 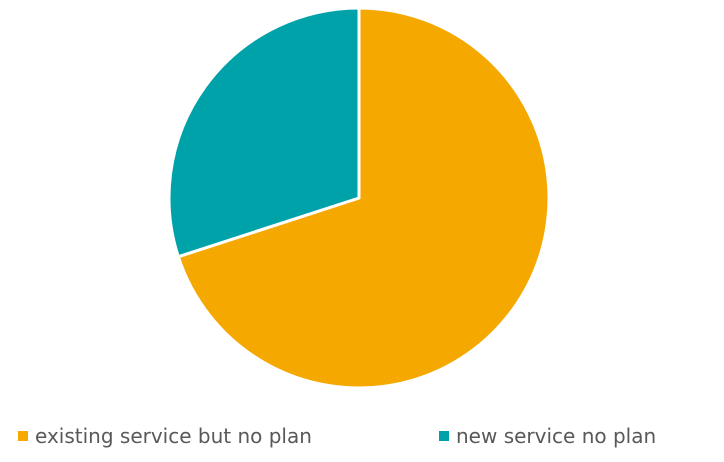 I want to click on pie-slice-new-service-no-plan, so click(x=264, y=132).